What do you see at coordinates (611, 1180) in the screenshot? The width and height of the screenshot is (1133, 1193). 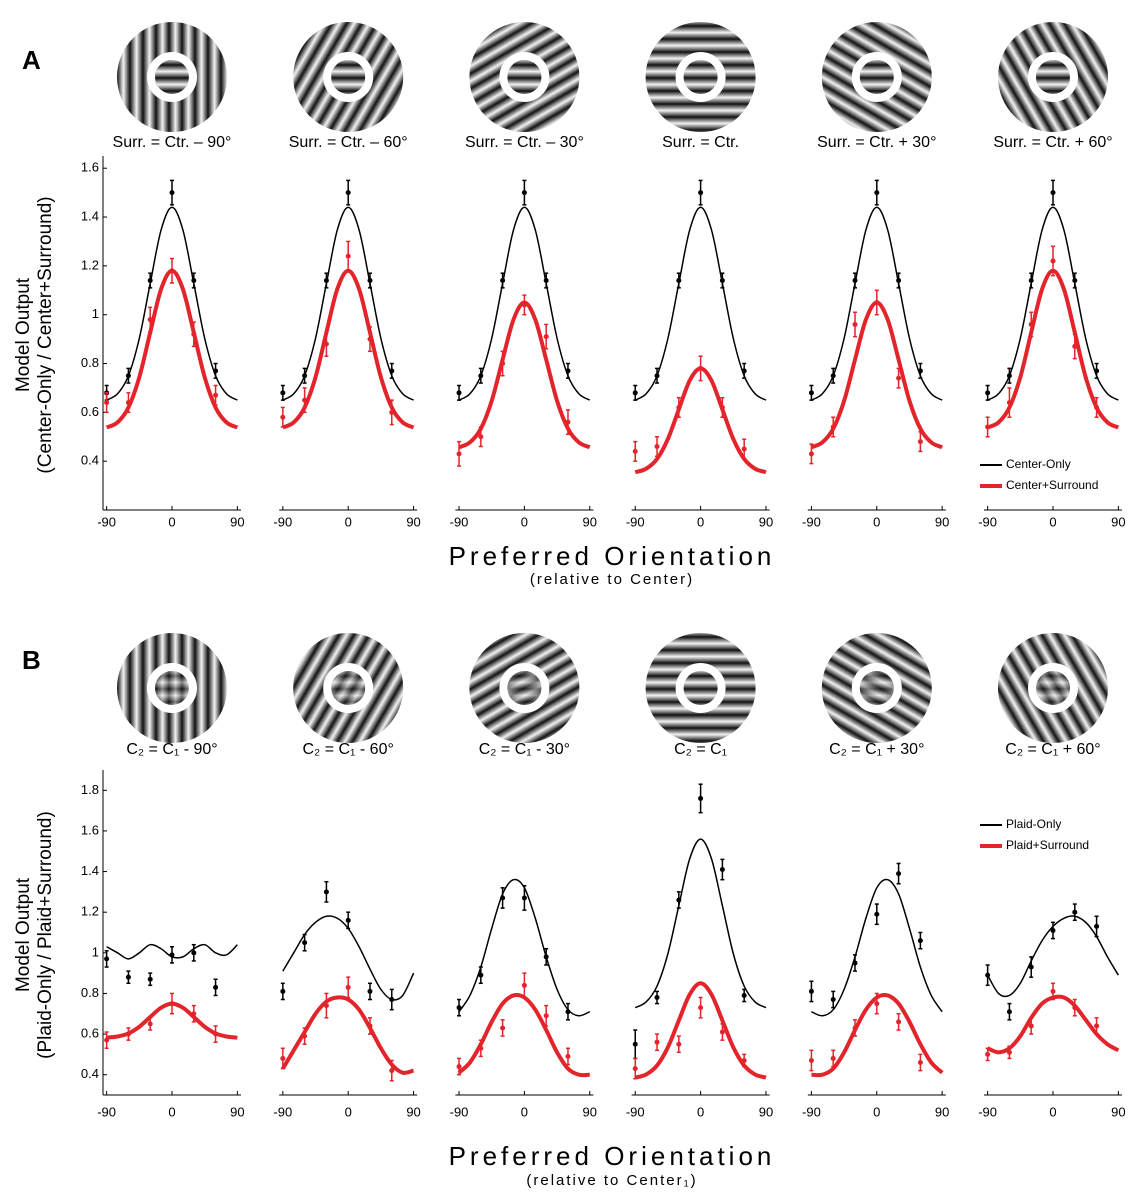 I see `x-axis-sublabel: (relative to Center₁)` at bounding box center [611, 1180].